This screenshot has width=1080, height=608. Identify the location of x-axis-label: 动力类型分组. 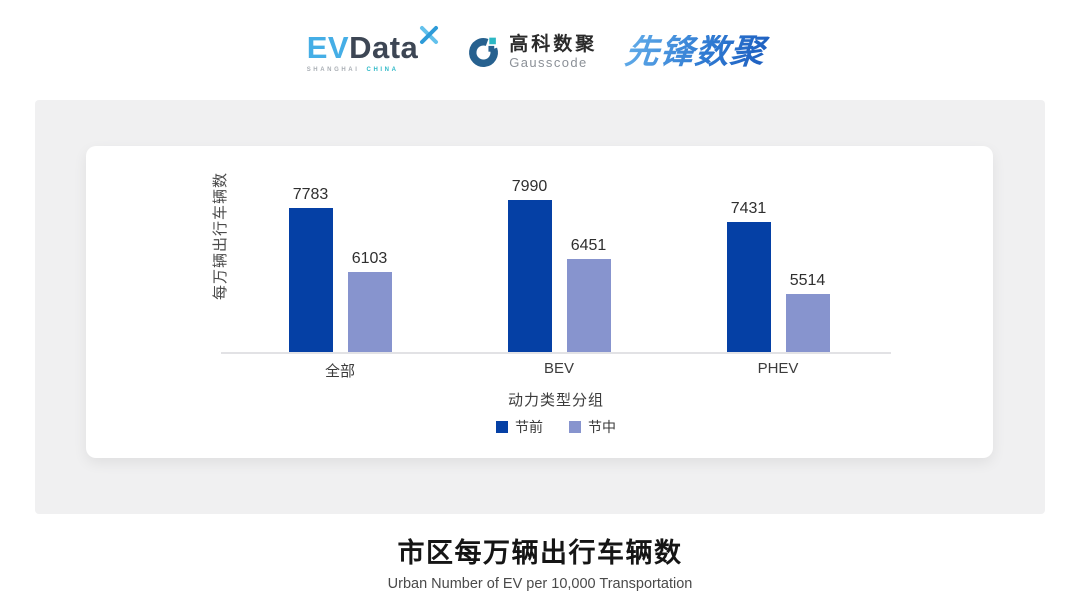
(555, 400).